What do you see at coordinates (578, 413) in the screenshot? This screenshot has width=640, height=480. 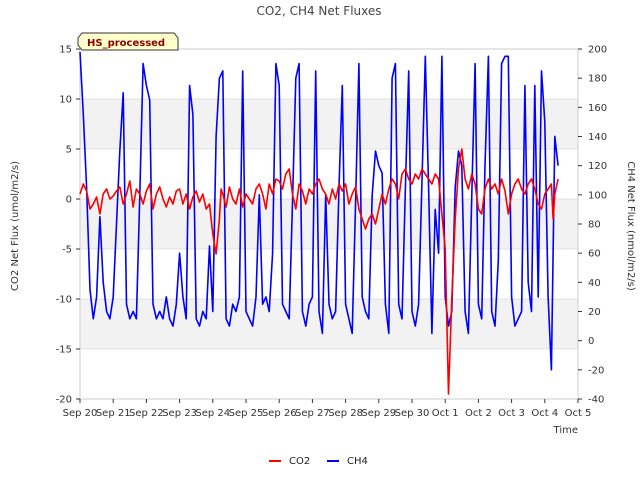 I see `x-tick-label: Oct 5` at bounding box center [578, 413].